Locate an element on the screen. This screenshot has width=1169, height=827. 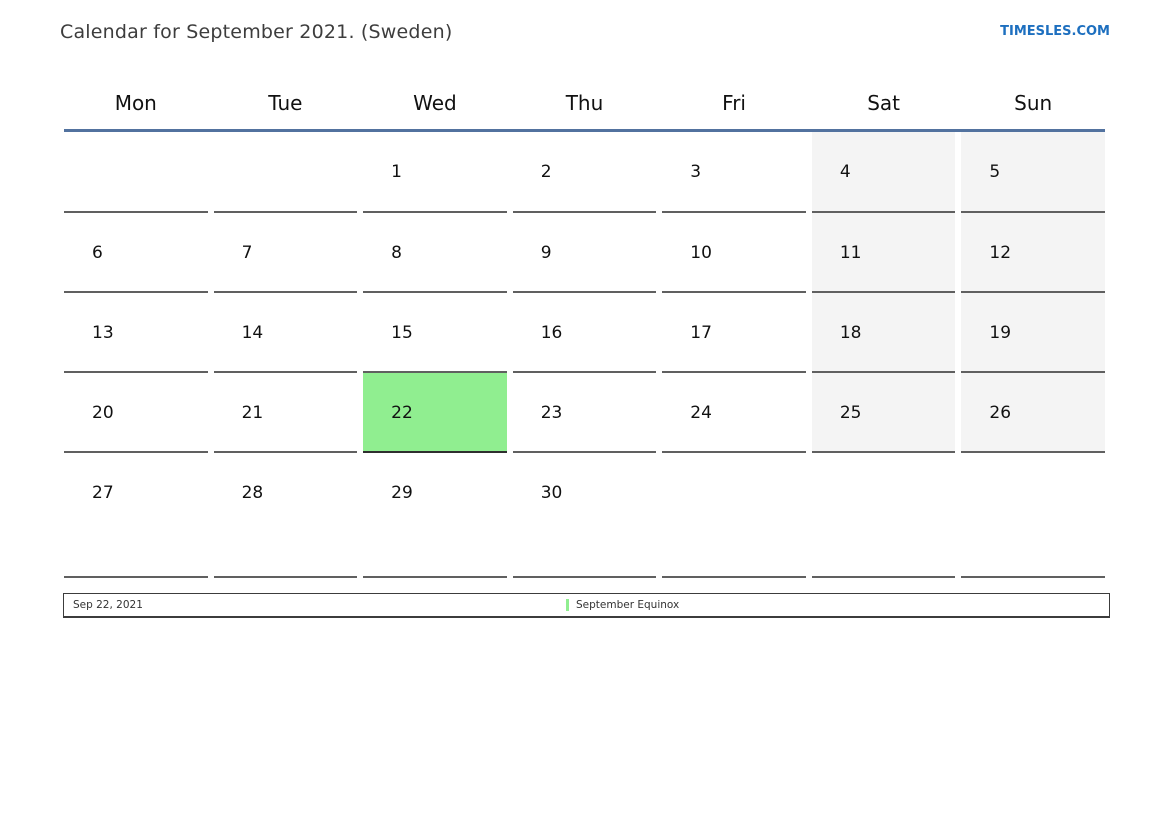
weekday-wed: Wed is located at coordinates (435, 102).